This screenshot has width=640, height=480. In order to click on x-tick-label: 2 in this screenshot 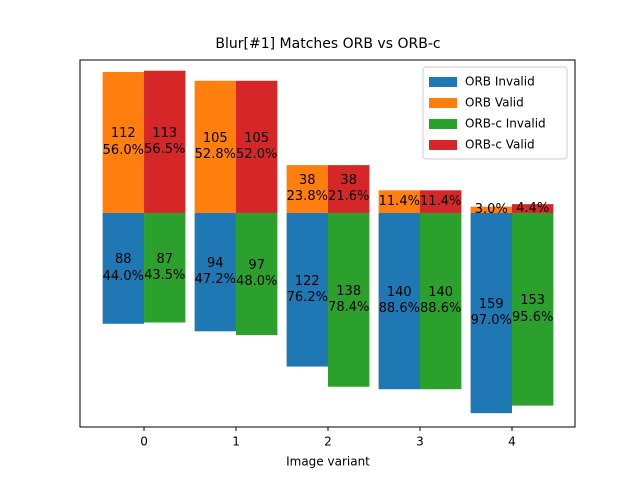, I will do `click(328, 442)`.